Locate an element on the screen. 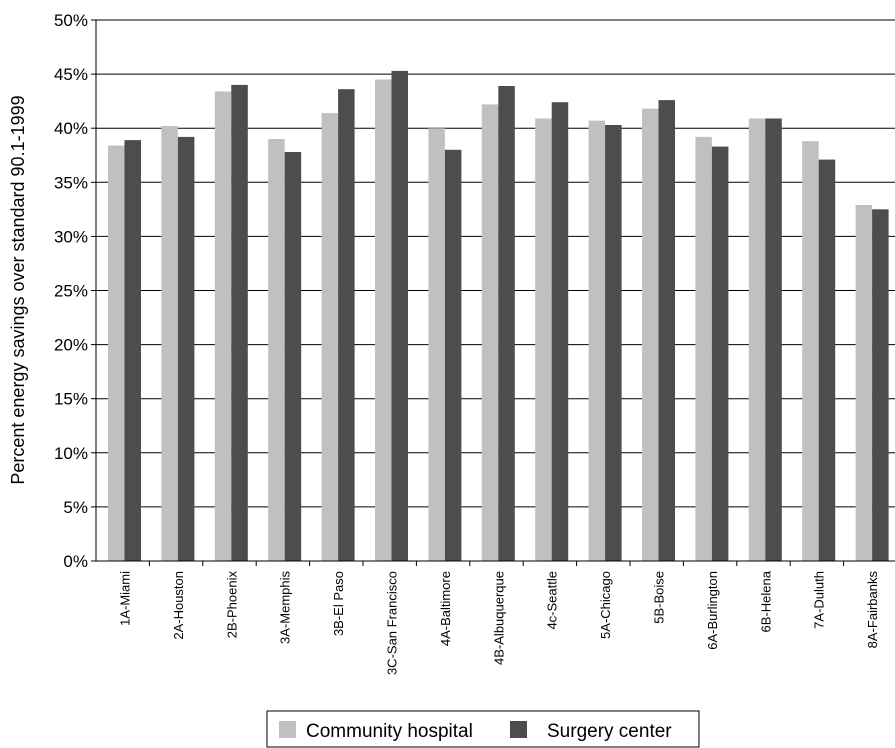  x-tick-label: 5A-Chicago is located at coordinates (605, 605).